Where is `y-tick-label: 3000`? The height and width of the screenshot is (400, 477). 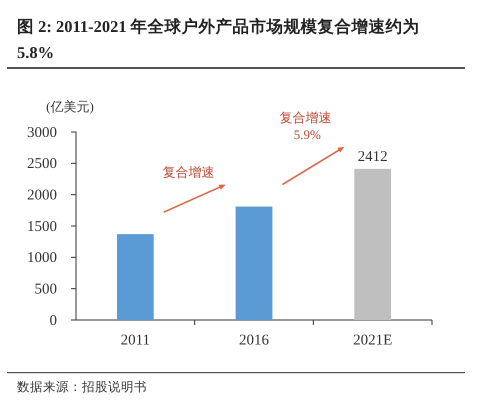
y-tick-label: 3000 is located at coordinates (42, 132).